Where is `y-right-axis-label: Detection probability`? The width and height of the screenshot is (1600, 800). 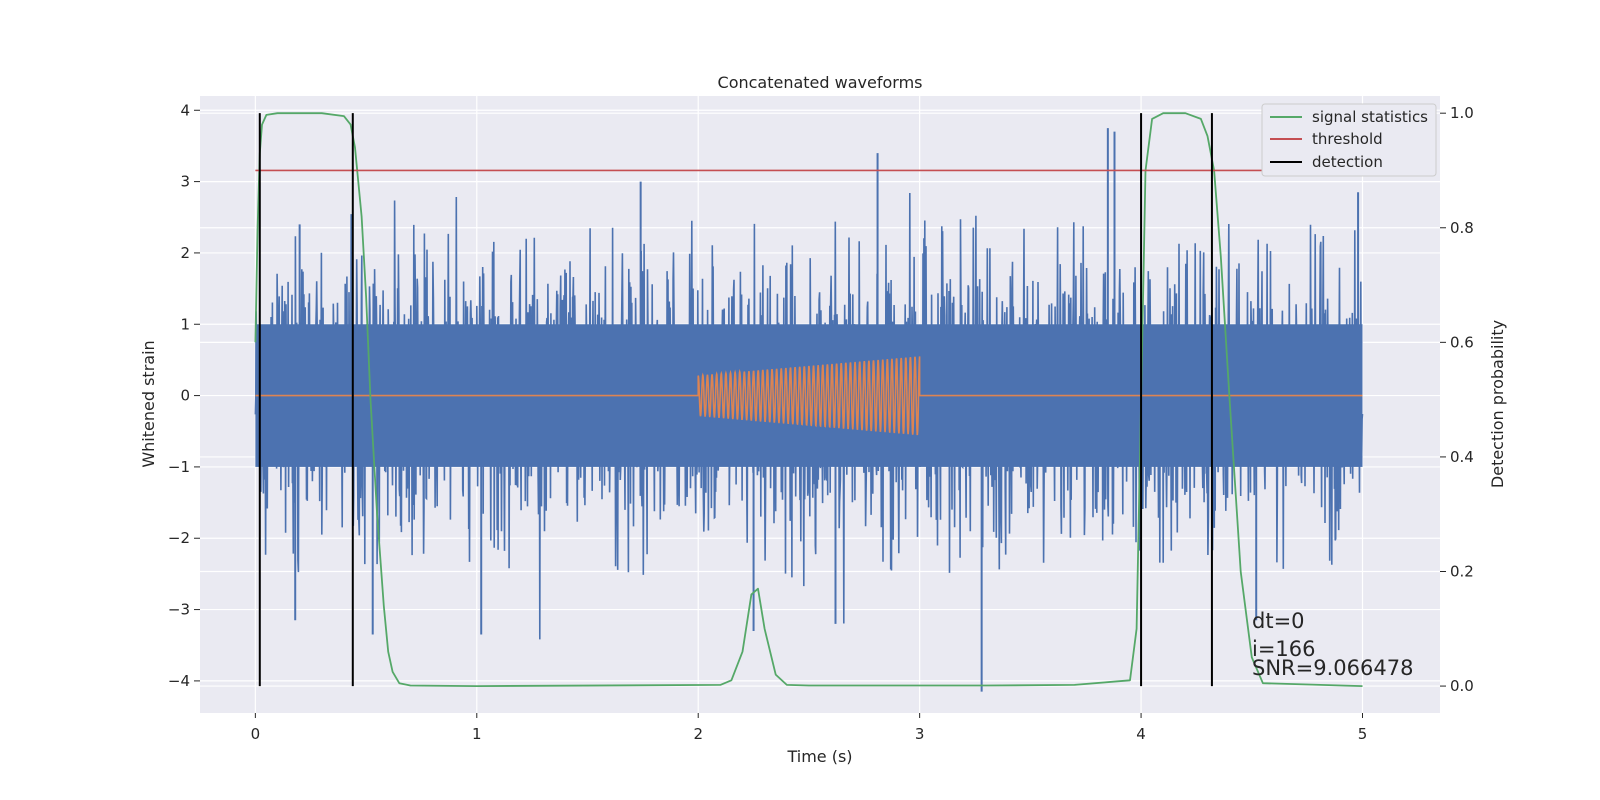
y-right-axis-label: Detection probability is located at coordinates (1497, 404).